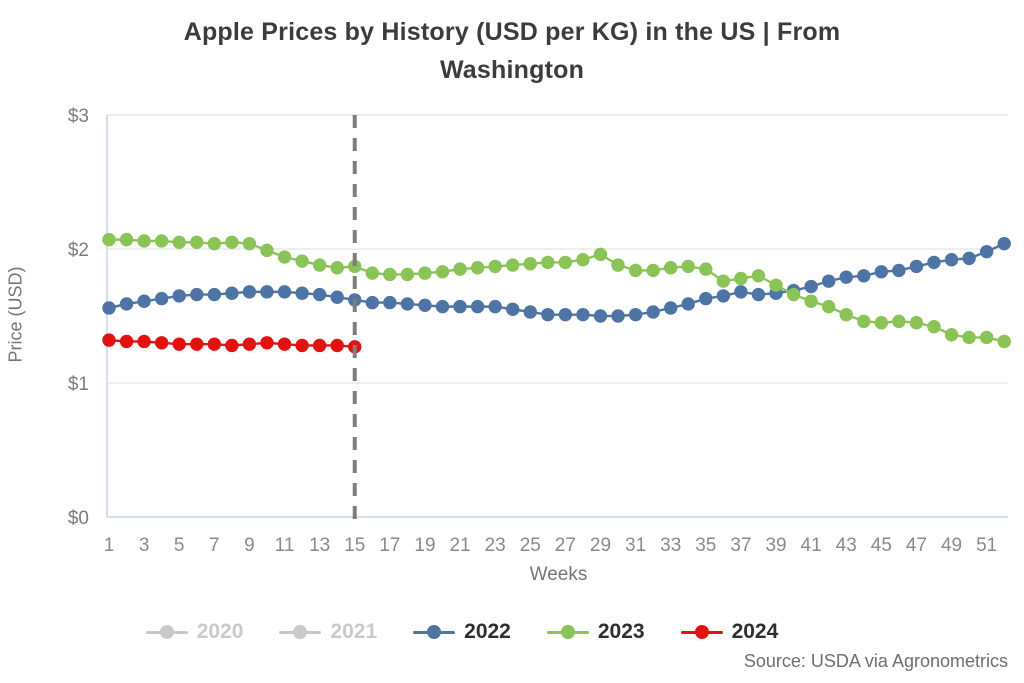 The width and height of the screenshot is (1024, 683). Describe the element at coordinates (556, 280) in the screenshot. I see `series-line-2022` at that location.